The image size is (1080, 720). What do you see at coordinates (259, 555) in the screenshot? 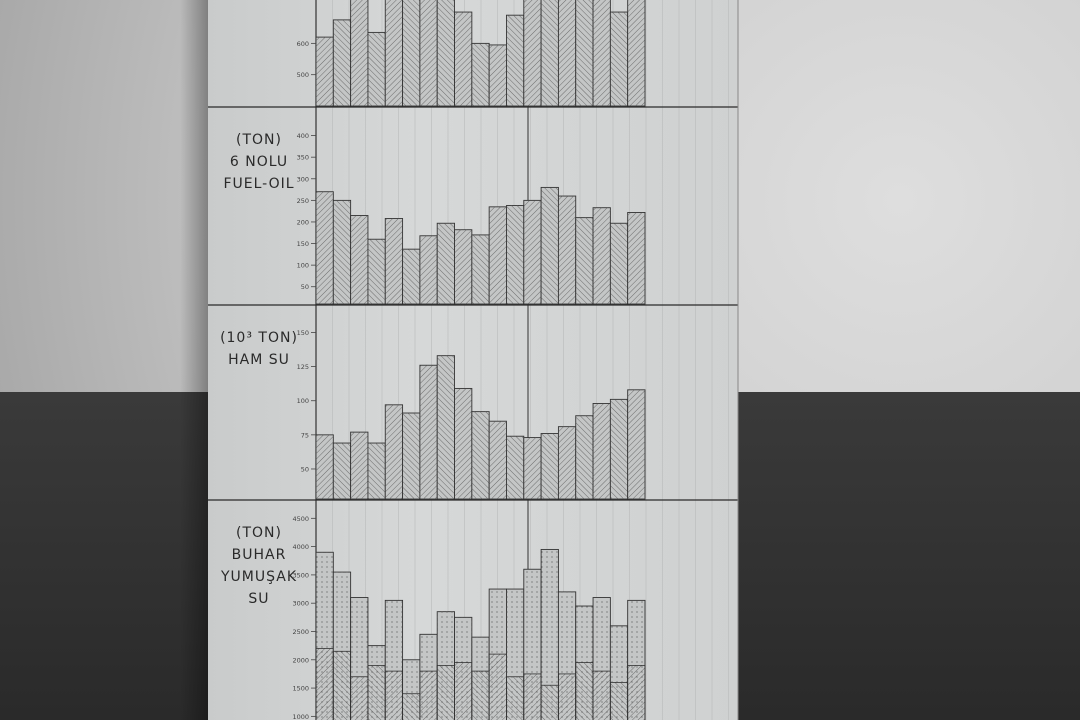
I see `panel-label-line: BUHAR` at bounding box center [259, 555].